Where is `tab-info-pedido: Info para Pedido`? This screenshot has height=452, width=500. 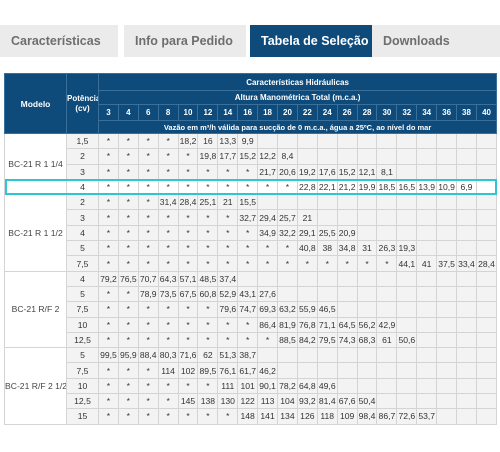 tab-info-pedido: Info para Pedido is located at coordinates (185, 41).